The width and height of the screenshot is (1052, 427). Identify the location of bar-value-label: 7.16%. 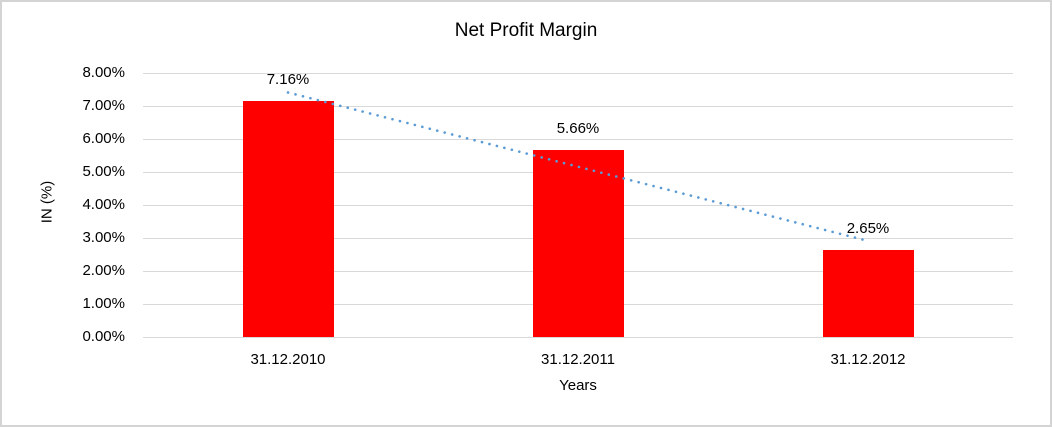
(288, 79).